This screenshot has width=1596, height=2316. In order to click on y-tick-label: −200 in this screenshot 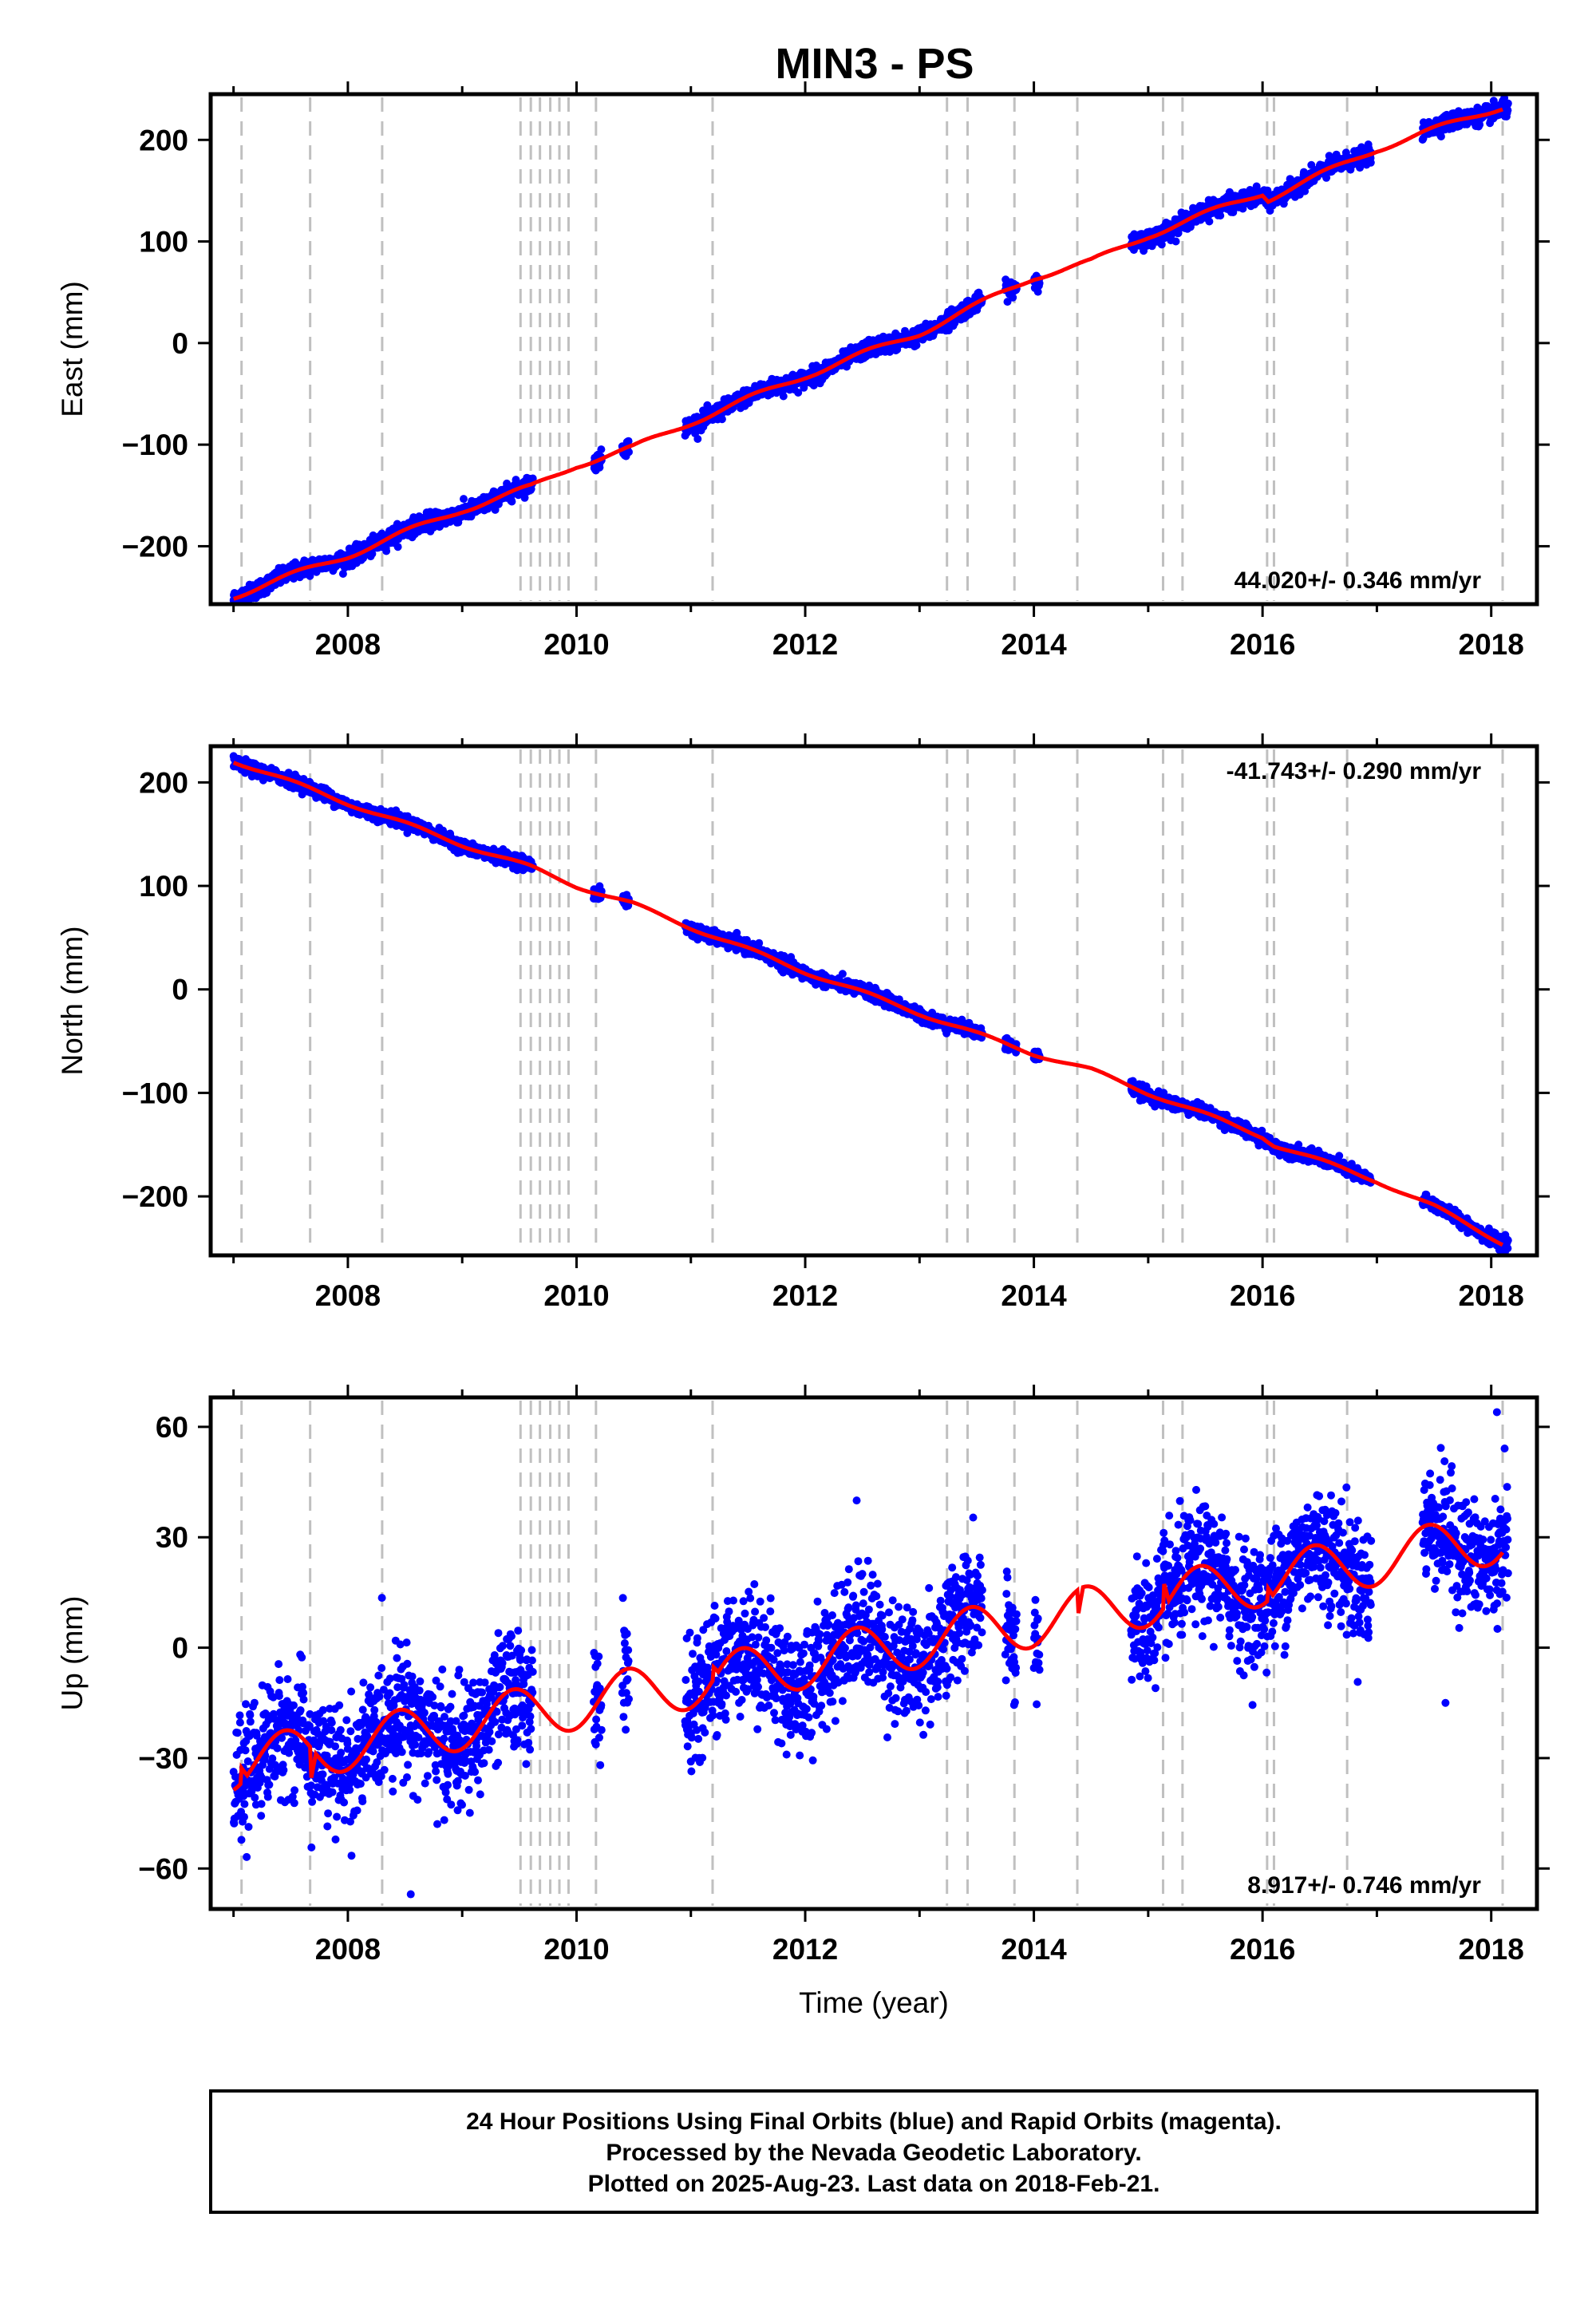, I will do `click(155, 546)`.